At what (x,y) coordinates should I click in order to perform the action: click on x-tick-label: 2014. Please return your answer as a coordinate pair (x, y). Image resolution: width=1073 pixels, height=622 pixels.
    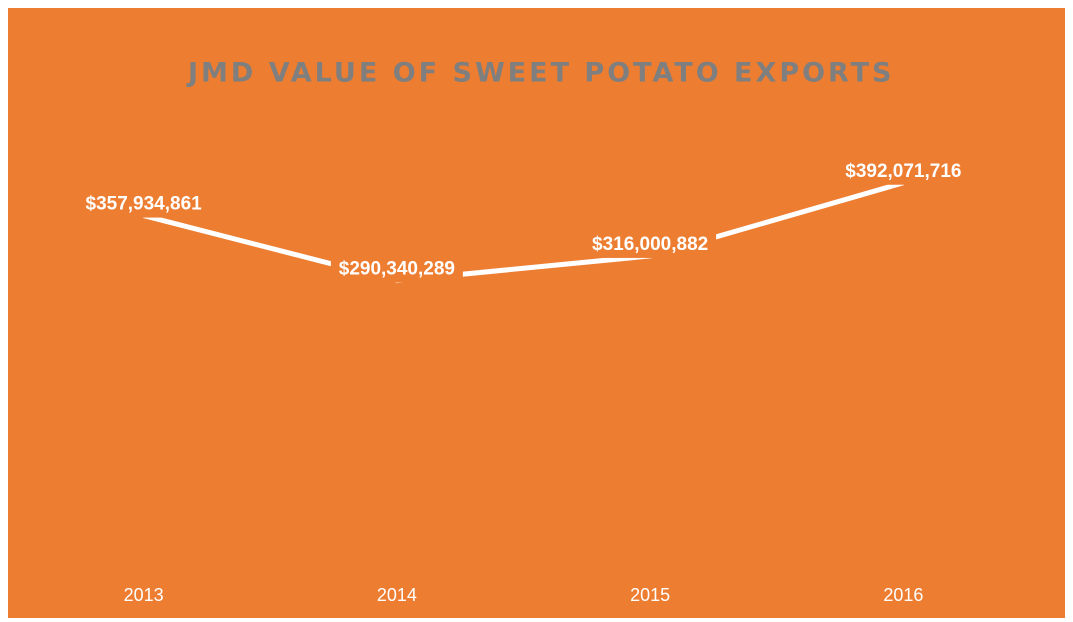
    Looking at the image, I should click on (397, 595).